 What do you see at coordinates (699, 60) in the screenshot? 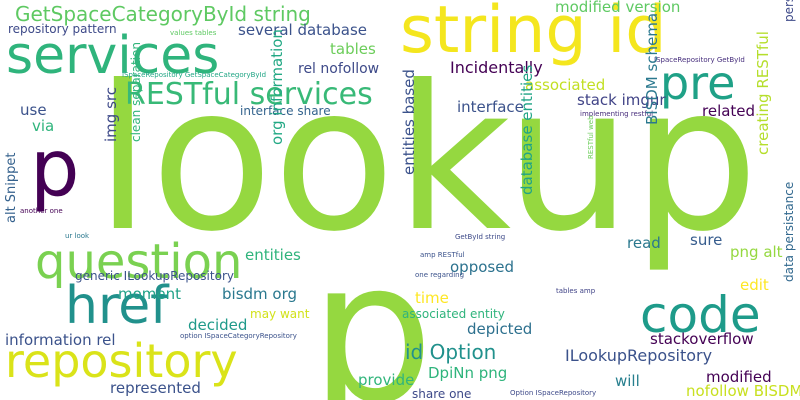
I see `cloud-word: ISpaceRepository GetById` at bounding box center [699, 60].